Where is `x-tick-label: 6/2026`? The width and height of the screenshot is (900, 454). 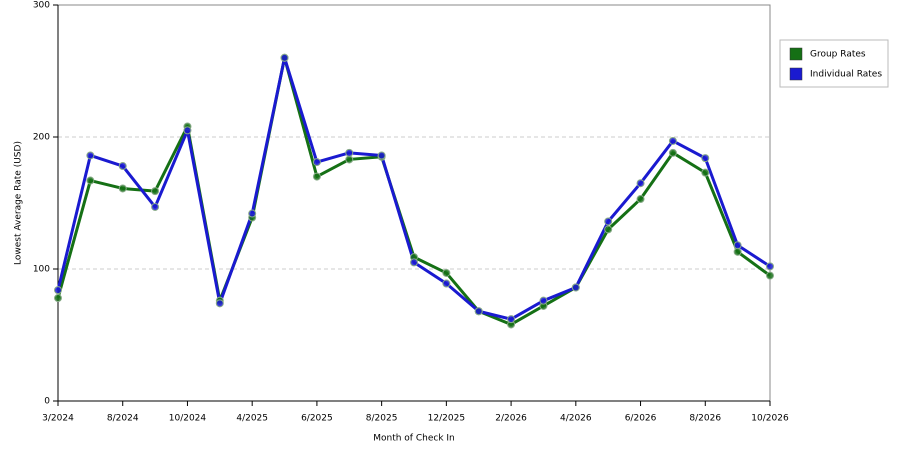 x-tick-label: 6/2026 is located at coordinates (641, 419).